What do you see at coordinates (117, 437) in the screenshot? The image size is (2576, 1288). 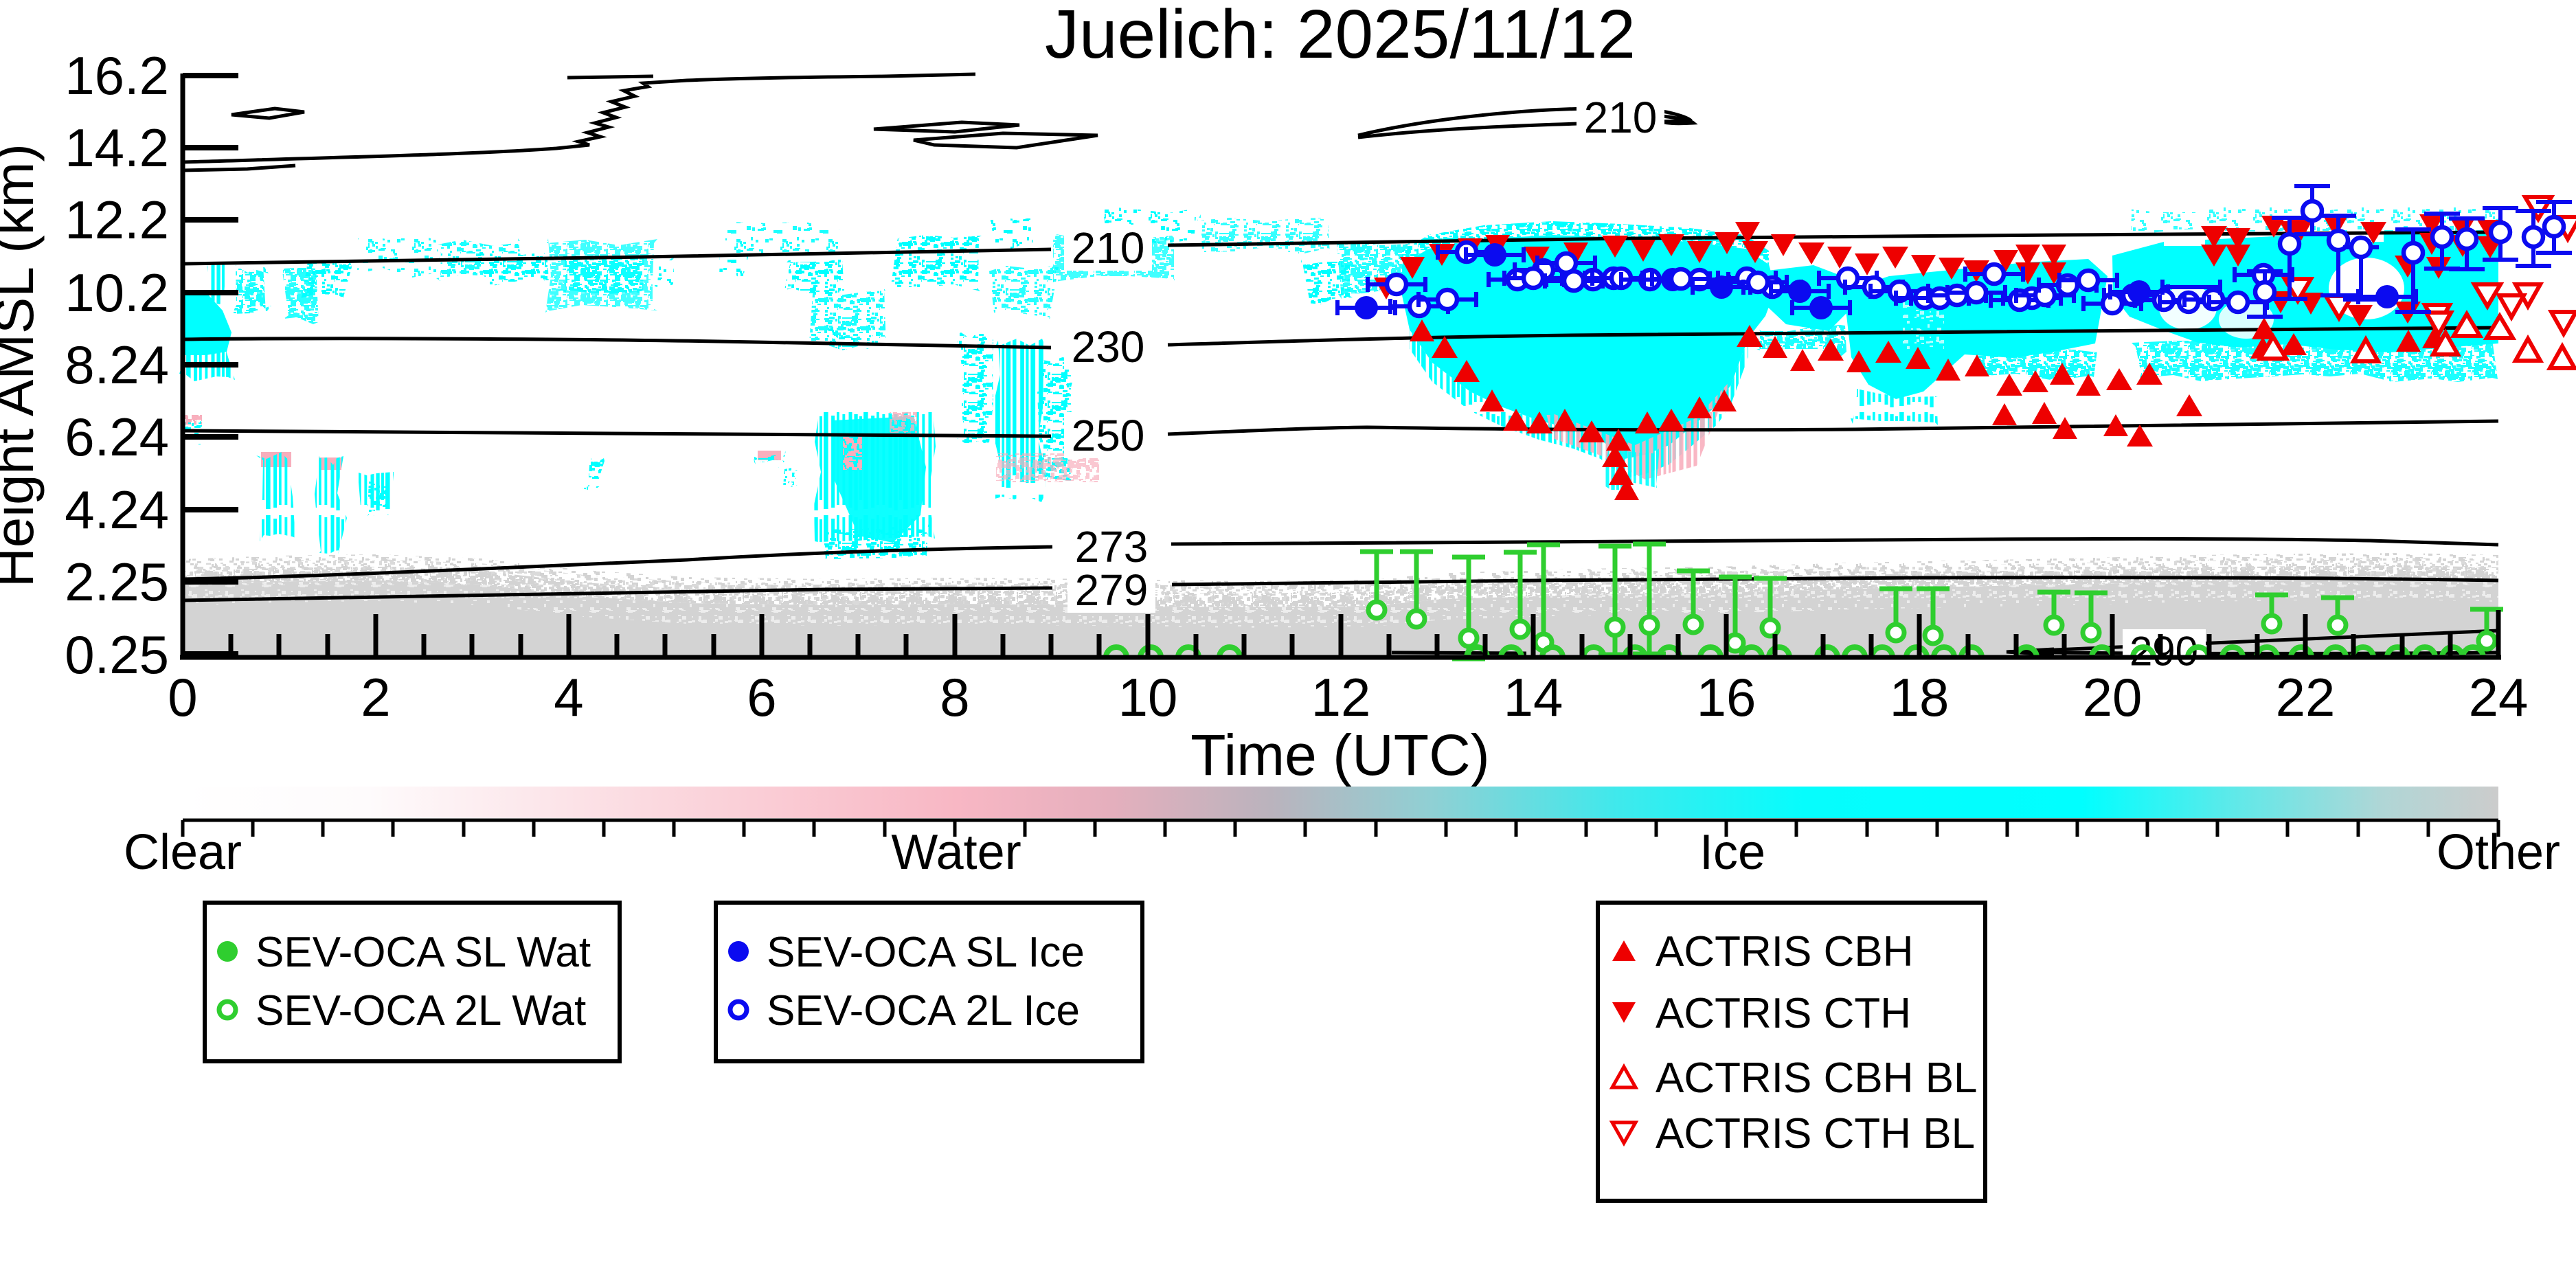 I see `svg-text: 6.24` at bounding box center [117, 437].